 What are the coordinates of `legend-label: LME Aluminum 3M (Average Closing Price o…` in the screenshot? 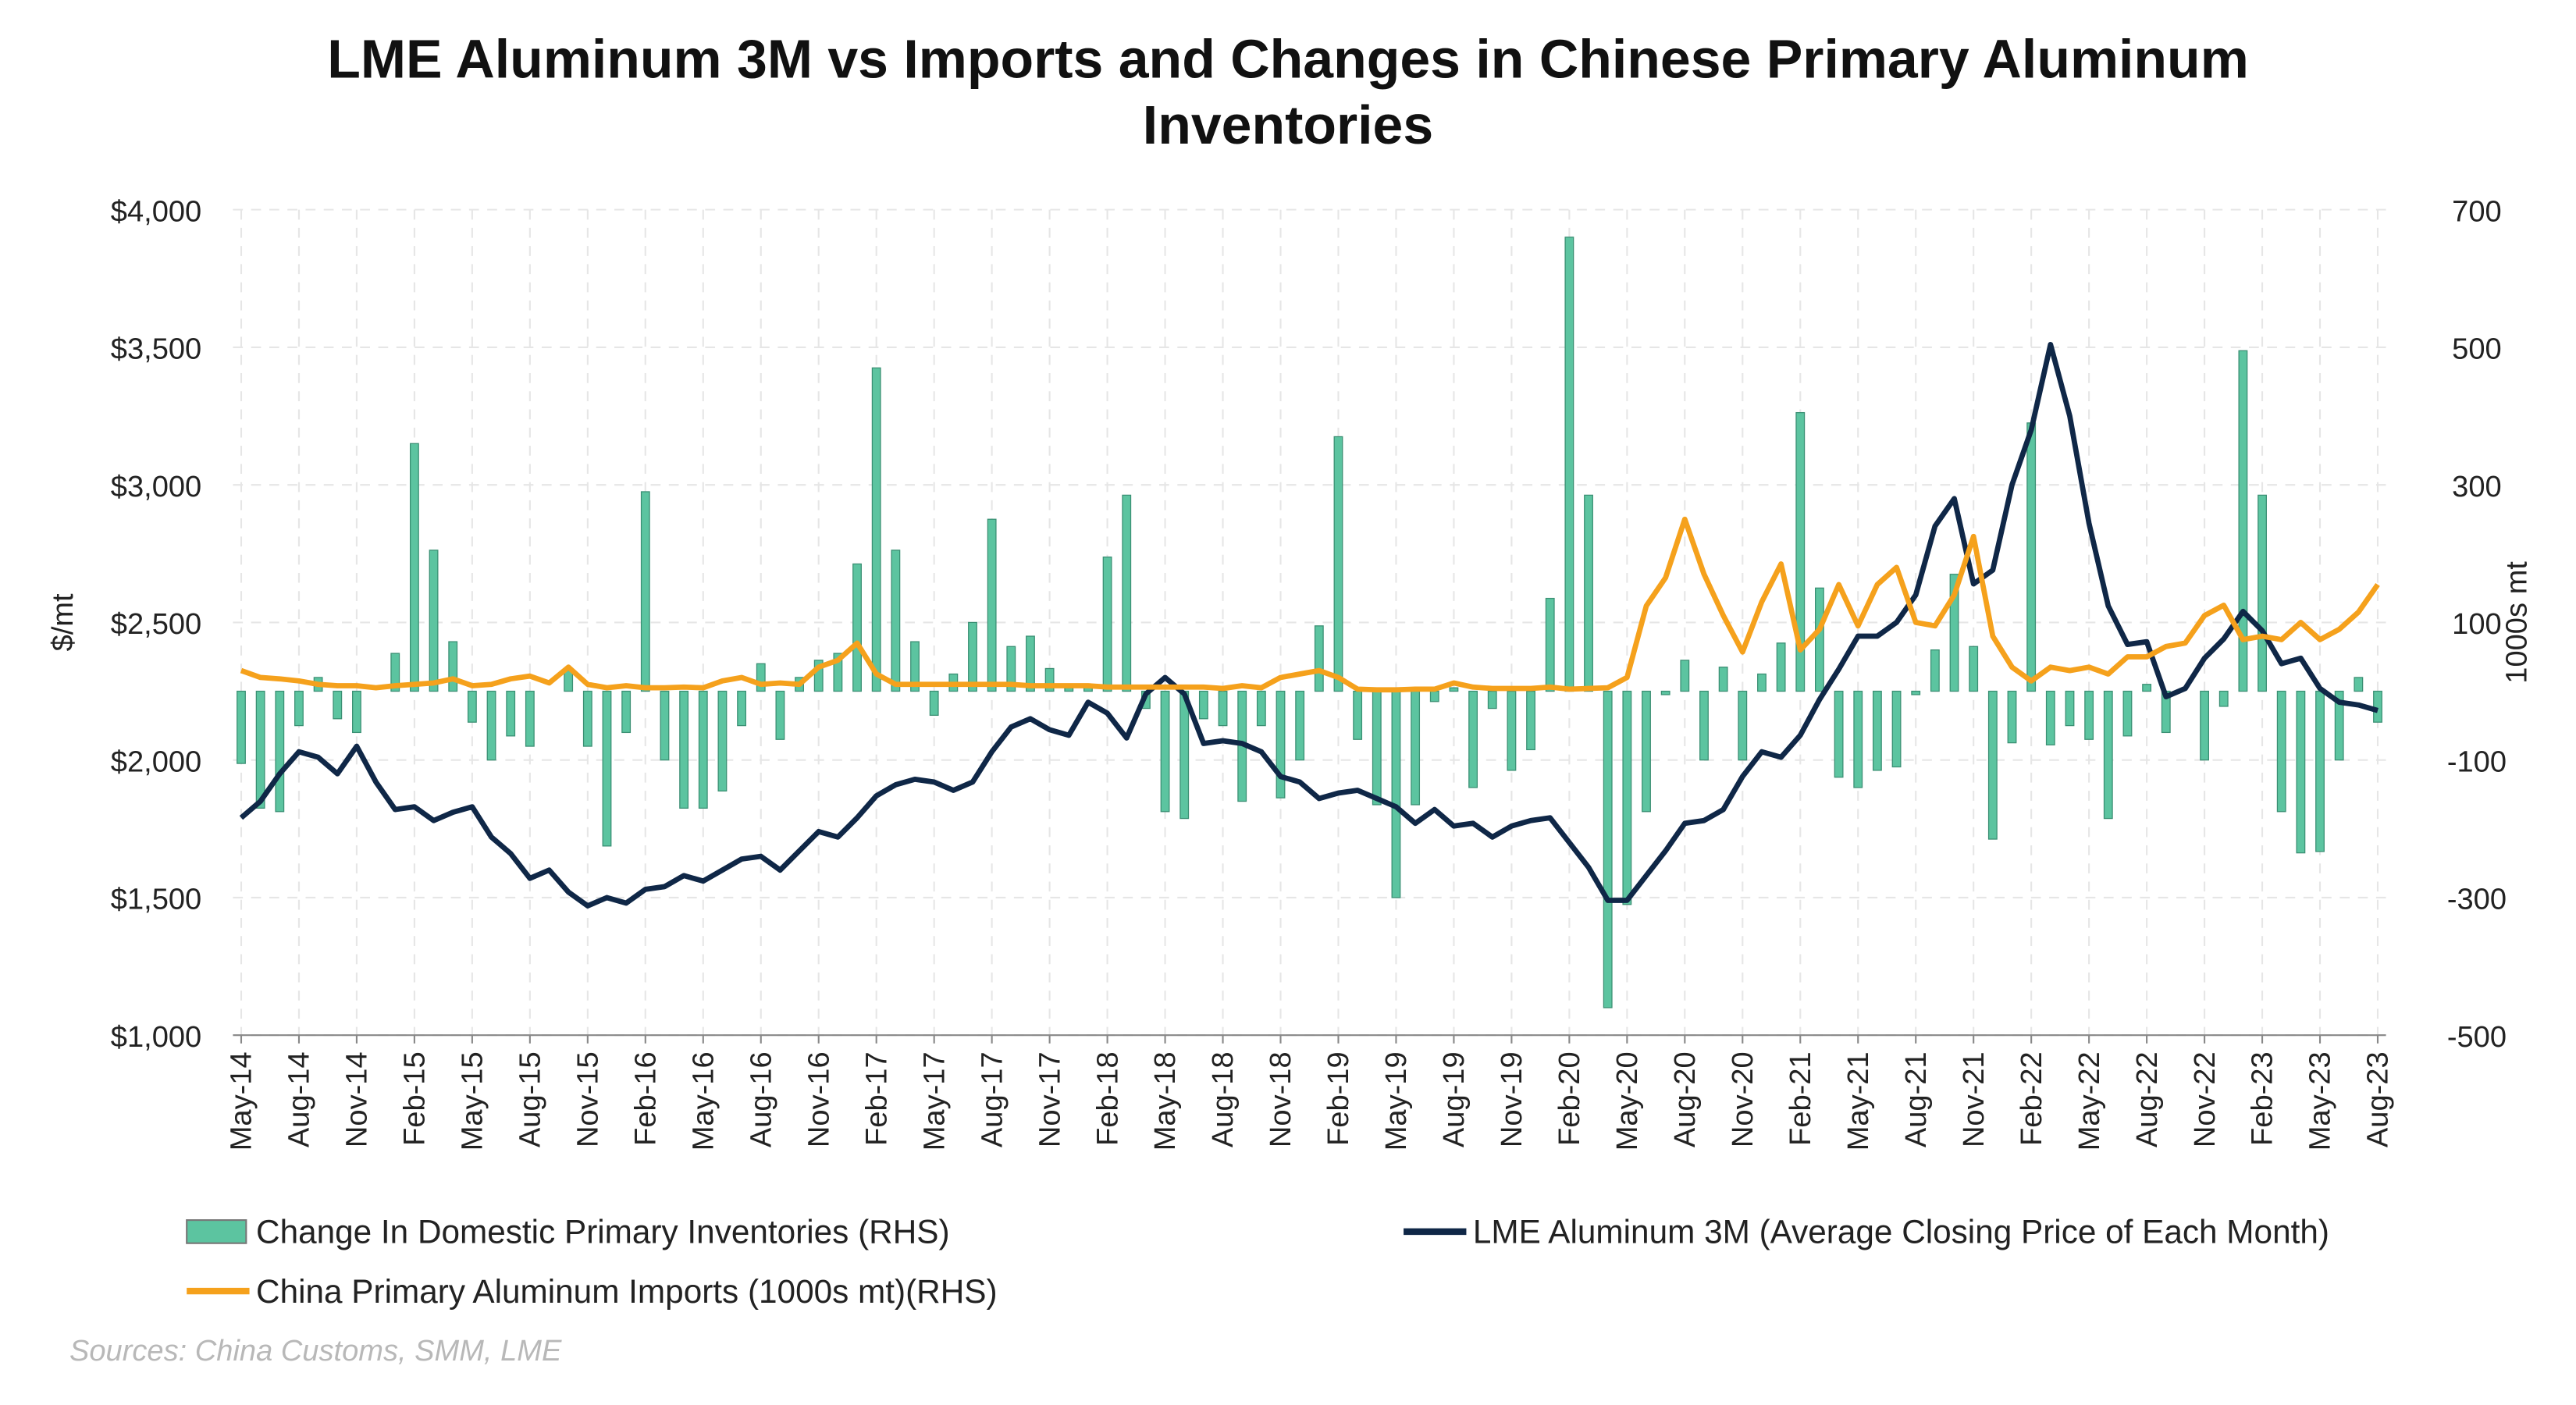 It's located at (1901, 1232).